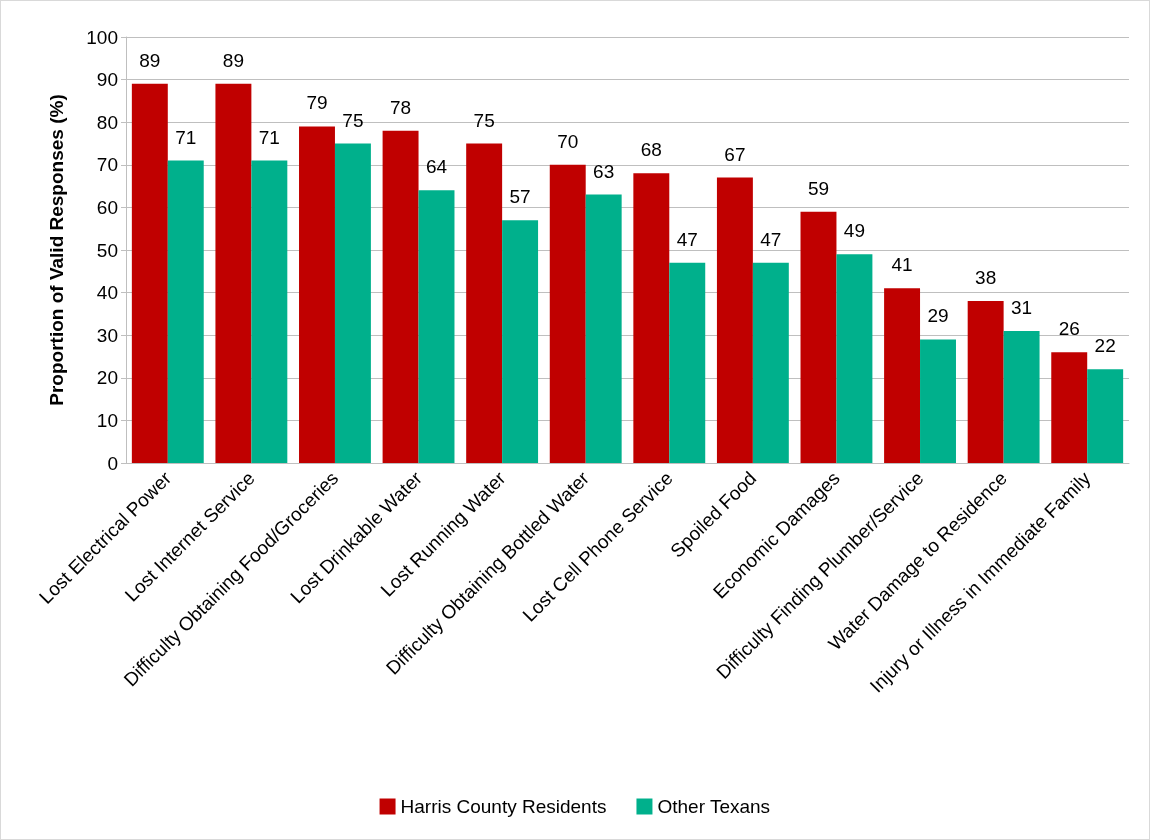 This screenshot has height=840, width=1150. I want to click on data-label: 26, so click(1069, 329).